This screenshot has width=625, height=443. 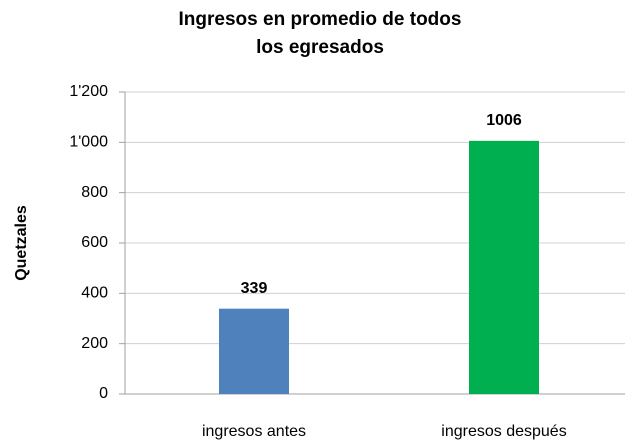 I want to click on y-tick-label: 200, so click(x=94, y=343).